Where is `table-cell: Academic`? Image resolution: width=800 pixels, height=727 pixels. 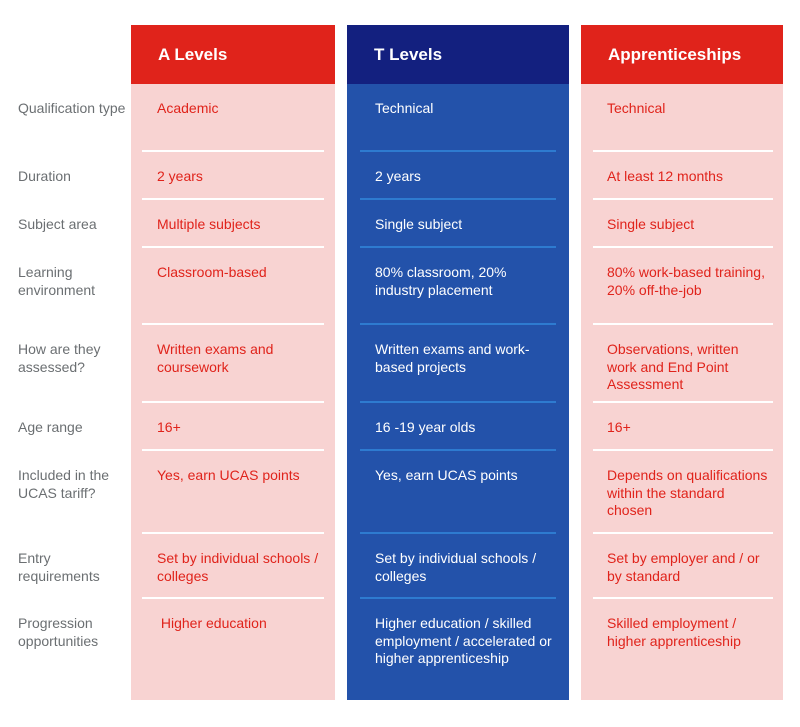 table-cell: Academic is located at coordinates (233, 118).